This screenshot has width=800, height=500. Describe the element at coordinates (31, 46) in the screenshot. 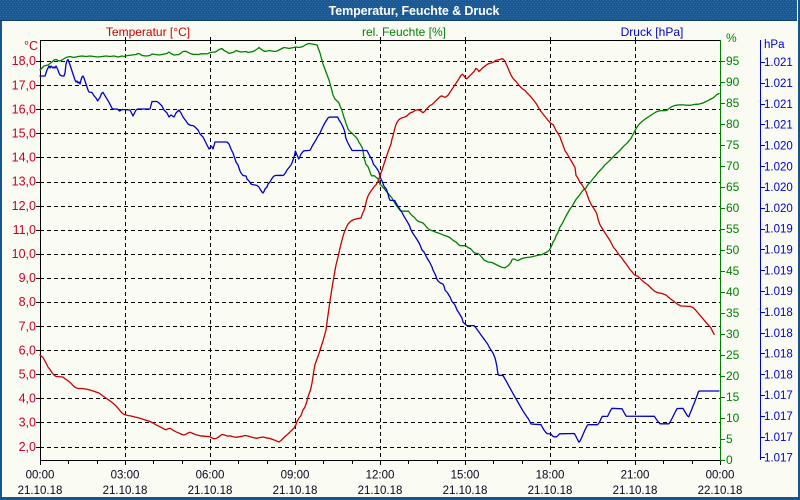

I see `svg-text: °C` at that location.